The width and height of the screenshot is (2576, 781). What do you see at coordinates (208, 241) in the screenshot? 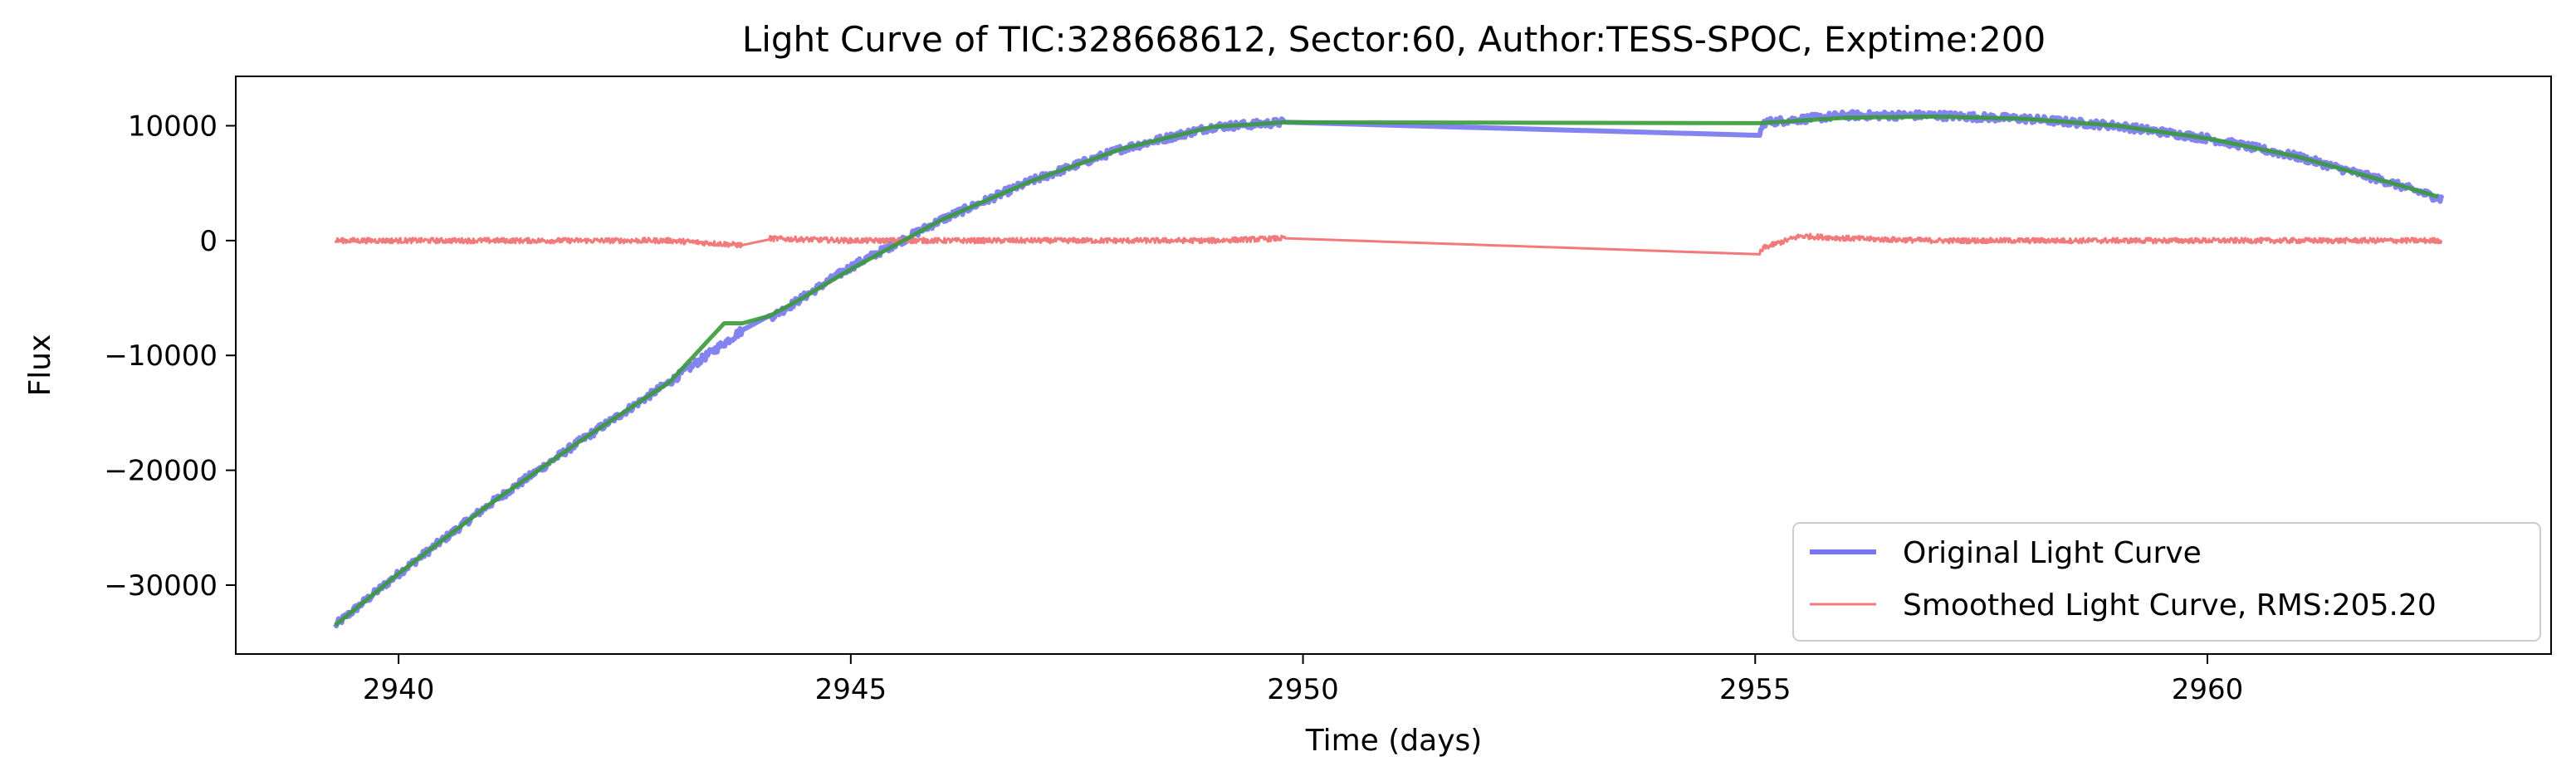
I see `y-tick-label: 0` at bounding box center [208, 241].